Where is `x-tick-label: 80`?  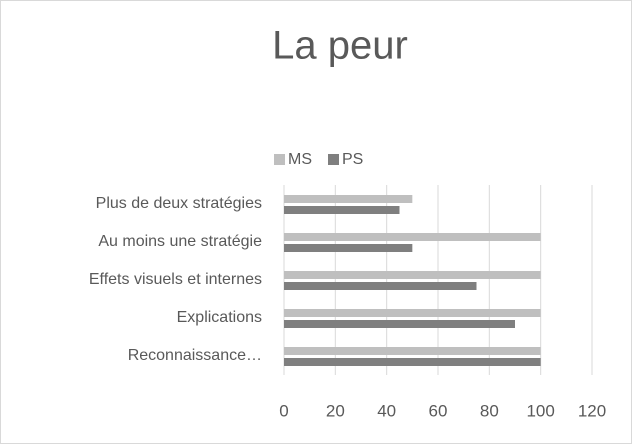
x-tick-label: 80 is located at coordinates (489, 410).